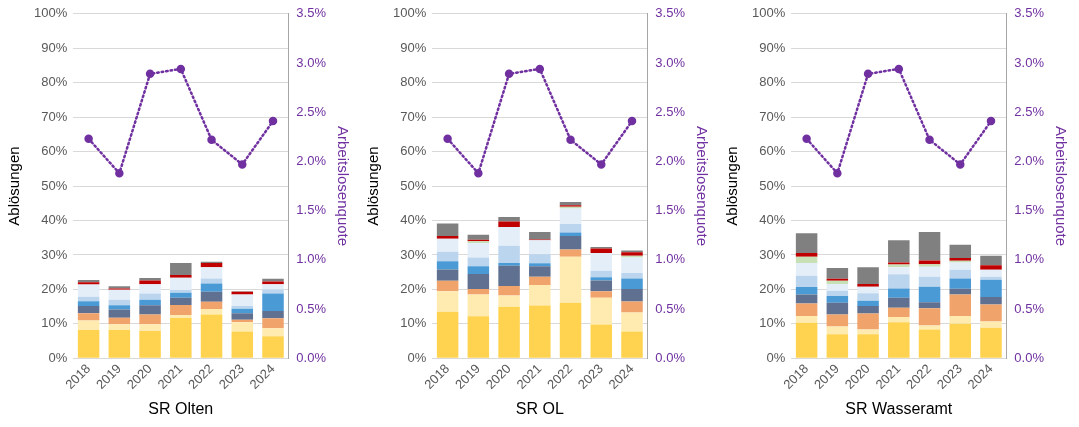 This screenshot has height=427, width=1079. I want to click on x-axis-title: SR Olten, so click(181, 408).